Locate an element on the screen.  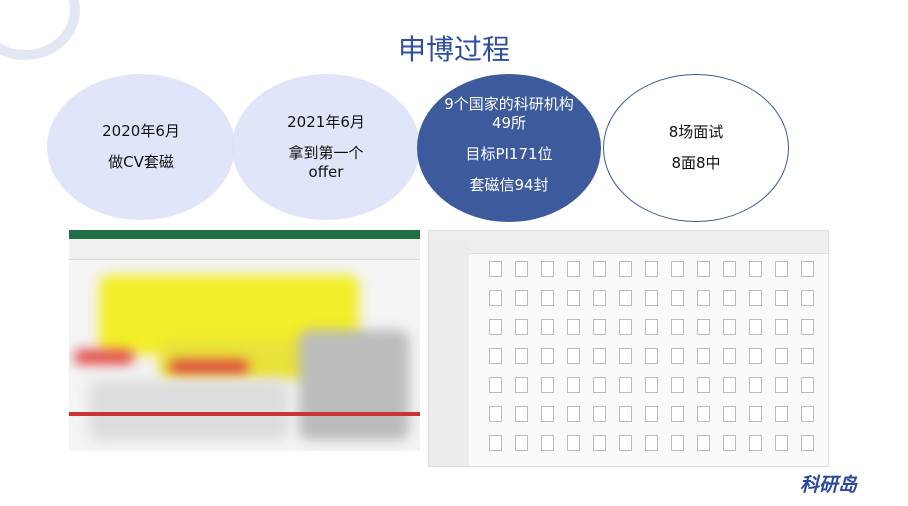
milestone-circle-1: 2020年6月 做CV套磁 is located at coordinates (141, 147).